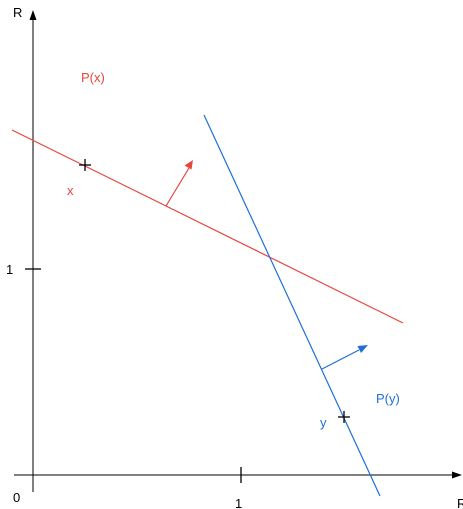 This screenshot has width=463, height=509. Describe the element at coordinates (93, 77) in the screenshot. I see `px-name-label: P(x)` at that location.